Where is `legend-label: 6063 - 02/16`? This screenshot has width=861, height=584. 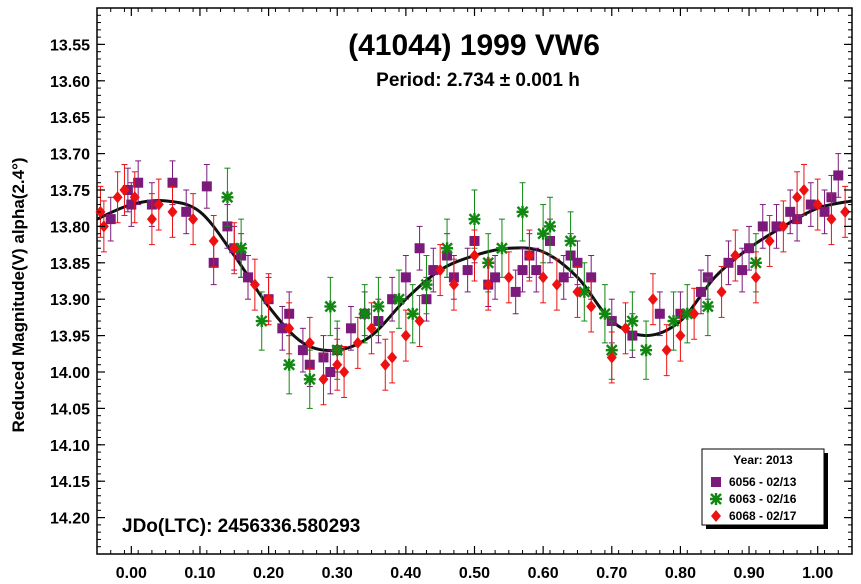 legend-label: 6063 - 02/16 is located at coordinates (763, 499).